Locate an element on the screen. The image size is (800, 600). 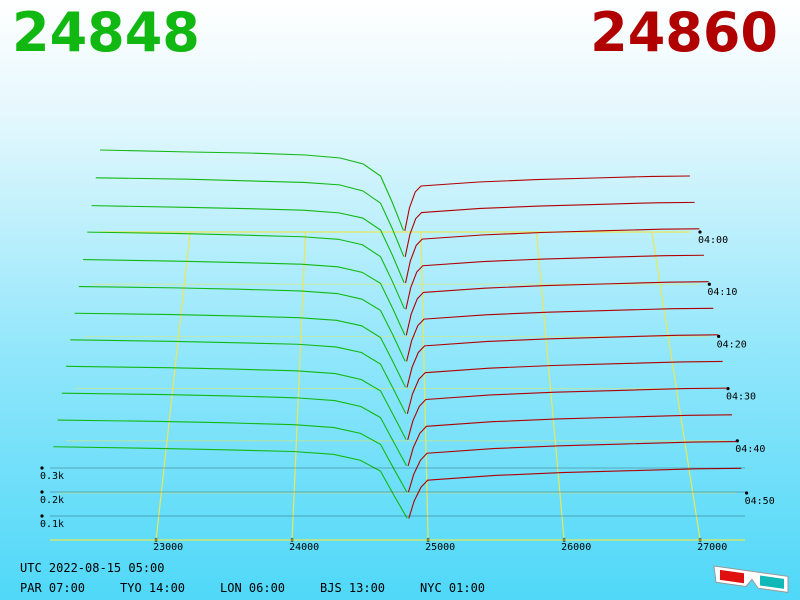
zone-time: TYO 14:00 is located at coordinates (153, 588).